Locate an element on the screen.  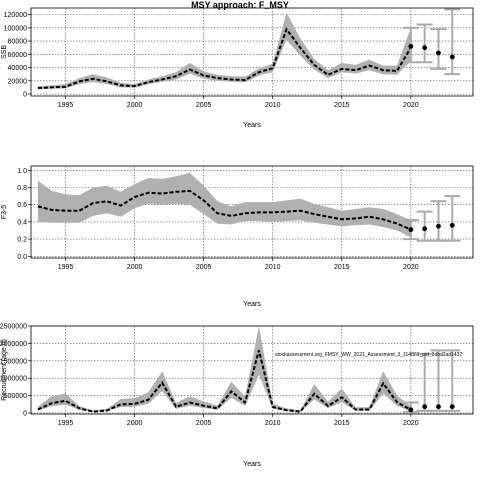
y-tick-label: 1500000 is located at coordinates (13, 361).